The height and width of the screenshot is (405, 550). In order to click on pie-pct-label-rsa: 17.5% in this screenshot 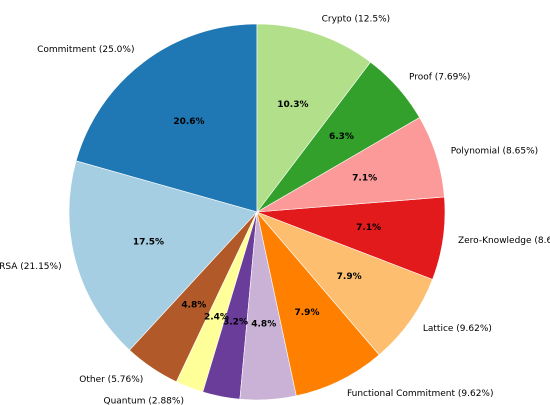, I will do `click(148, 243)`.